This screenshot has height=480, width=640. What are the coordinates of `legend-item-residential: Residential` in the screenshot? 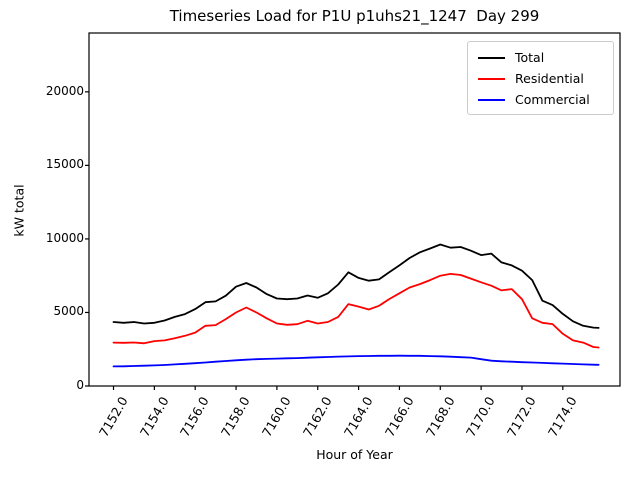 It's located at (540, 78).